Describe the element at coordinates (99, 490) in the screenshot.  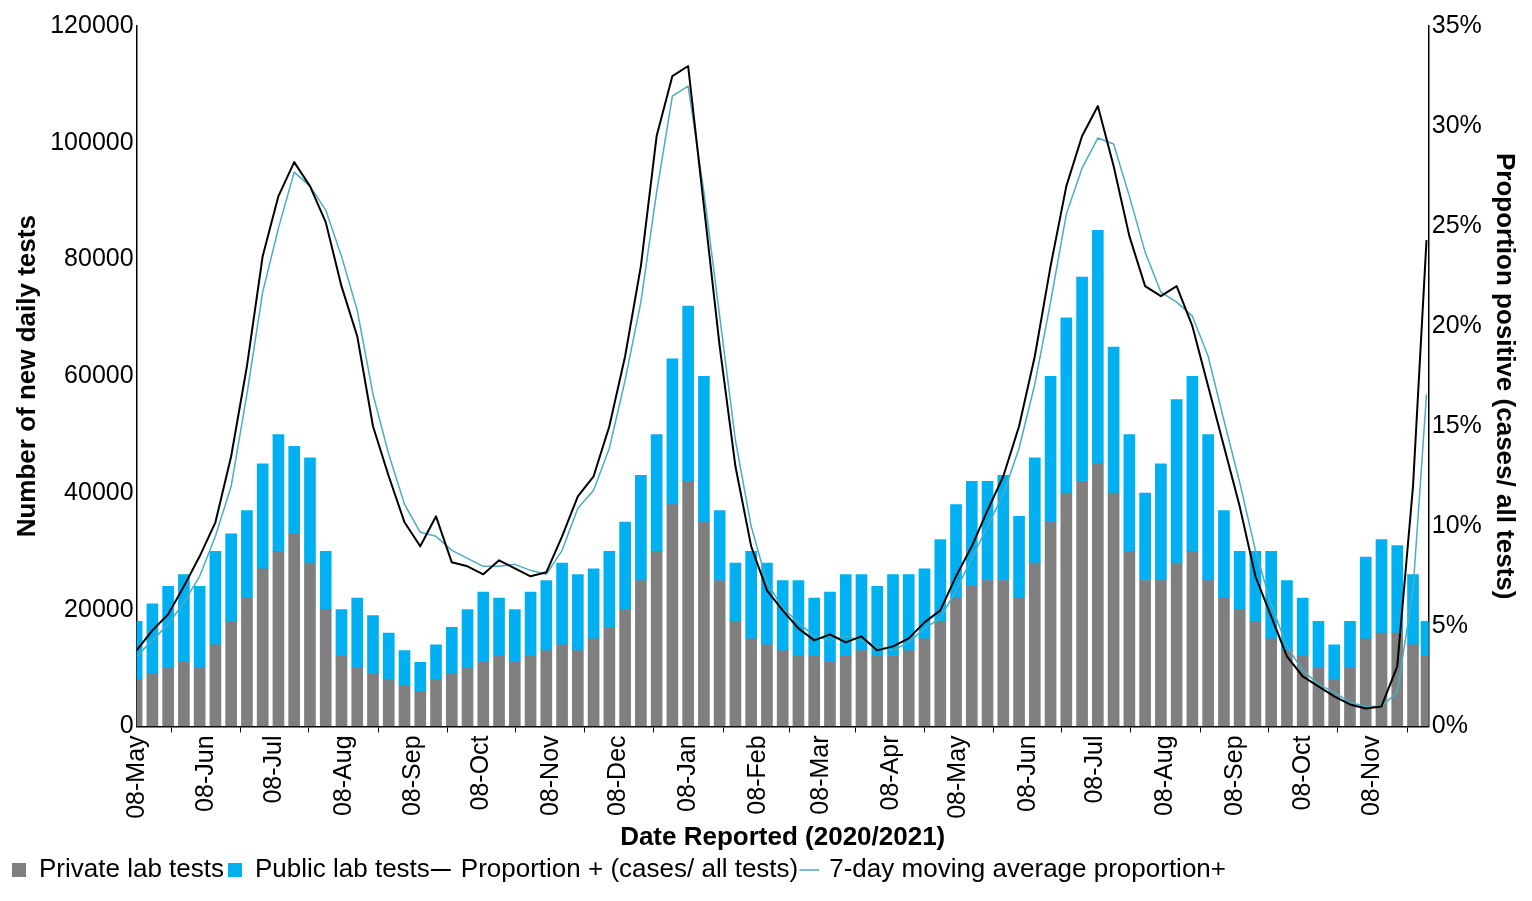
I see `y-tick-label: 40000` at that location.